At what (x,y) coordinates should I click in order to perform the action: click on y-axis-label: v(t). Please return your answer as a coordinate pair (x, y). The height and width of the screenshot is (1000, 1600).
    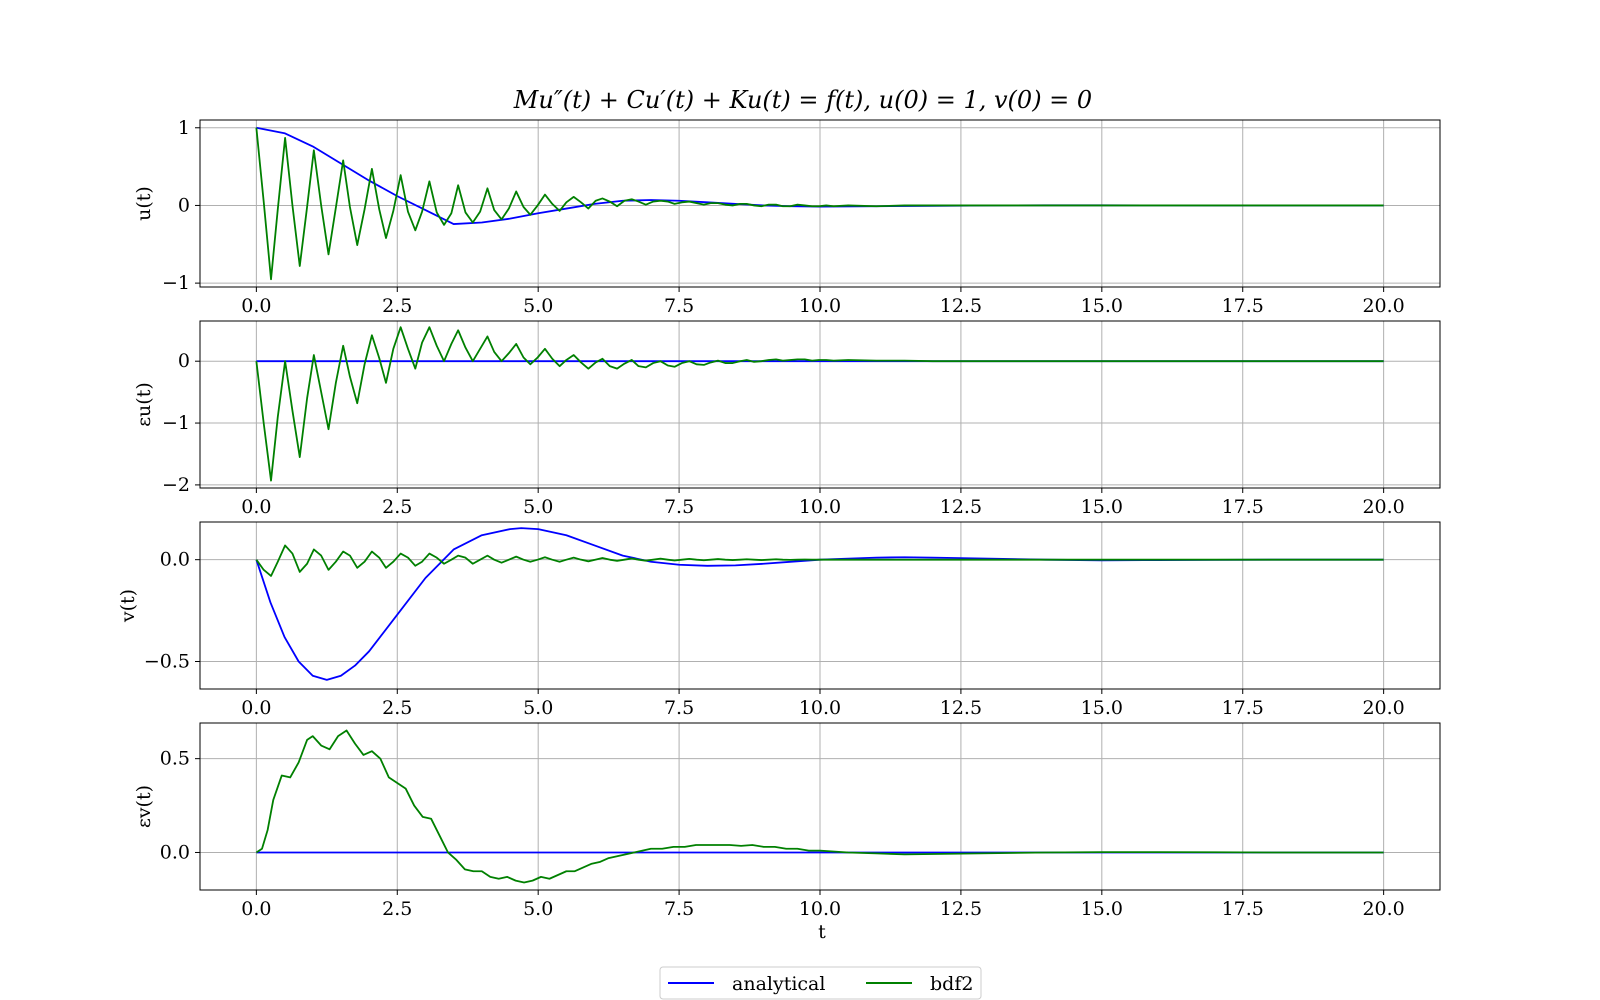
    Looking at the image, I should click on (128, 606).